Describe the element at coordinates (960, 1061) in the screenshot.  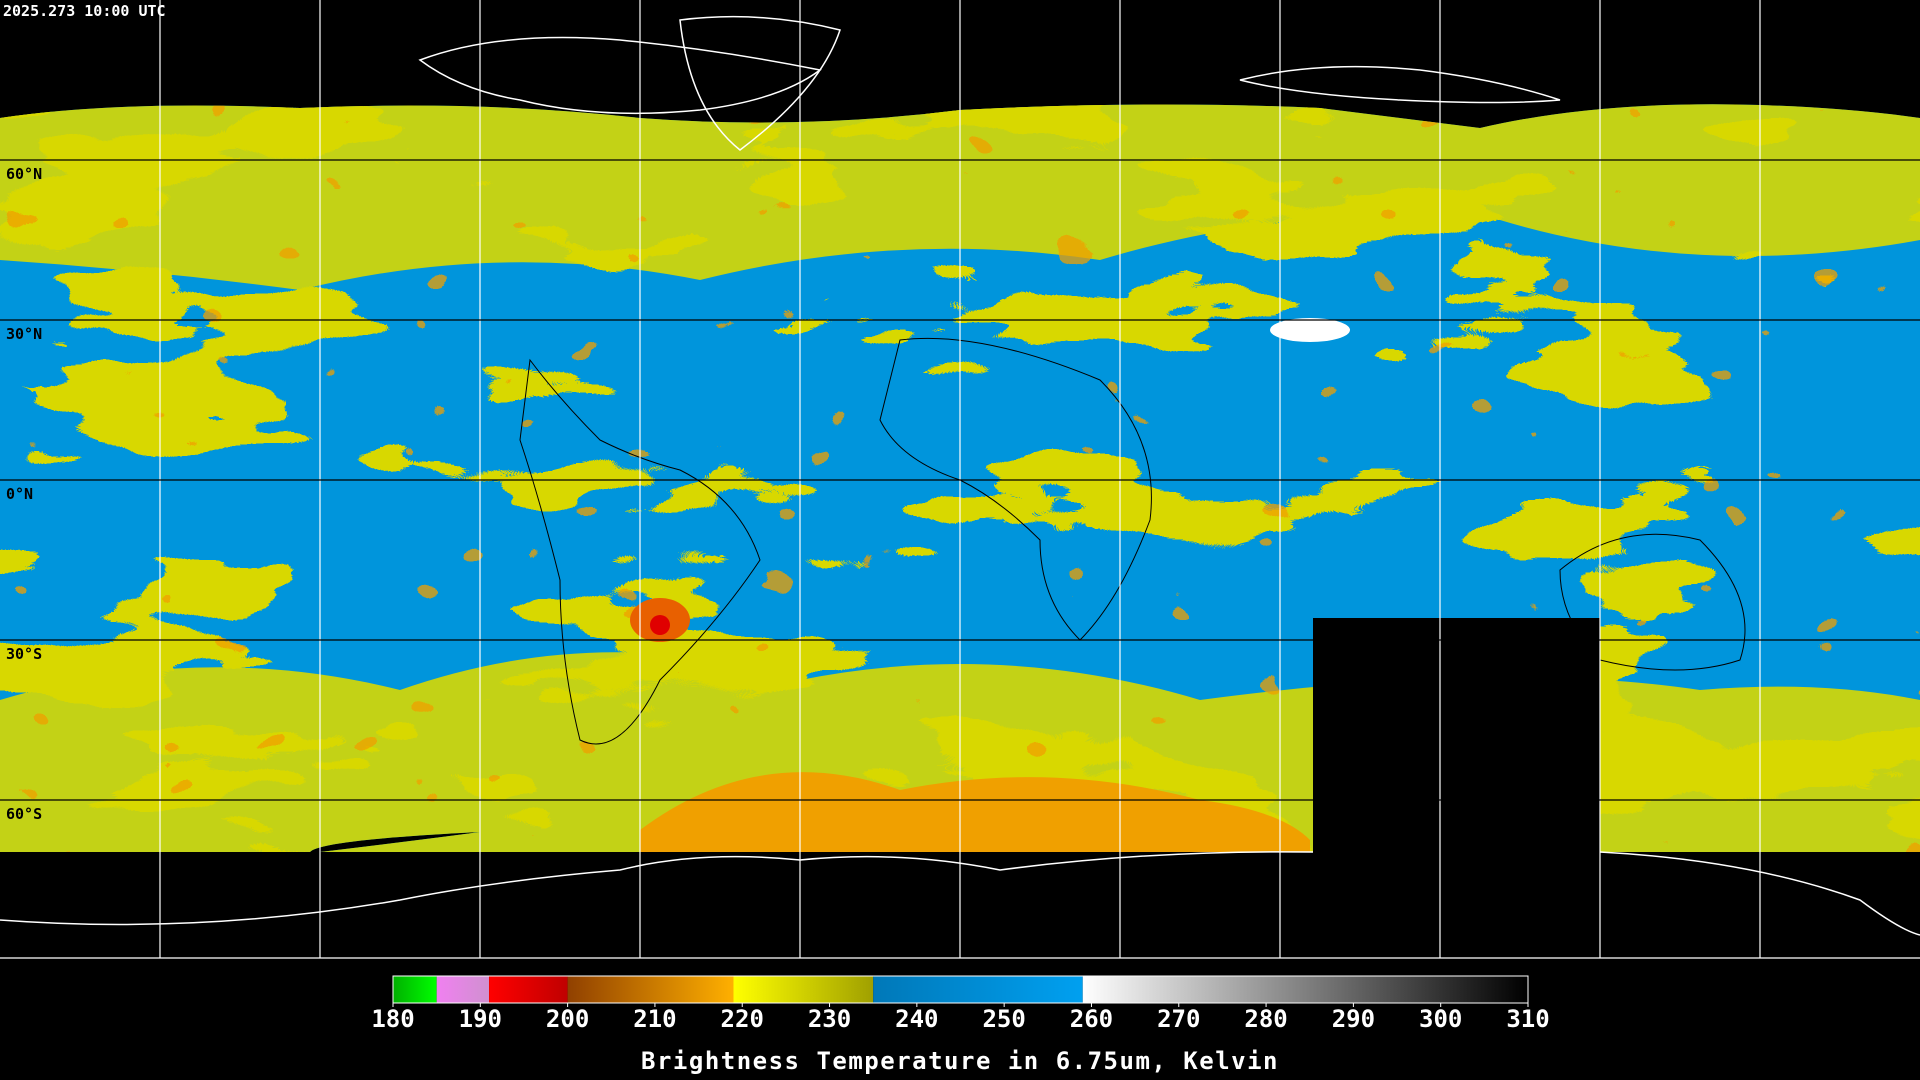
I see `colorbar-title: Brightness Temperature in 6.75um, Kelvin` at that location.